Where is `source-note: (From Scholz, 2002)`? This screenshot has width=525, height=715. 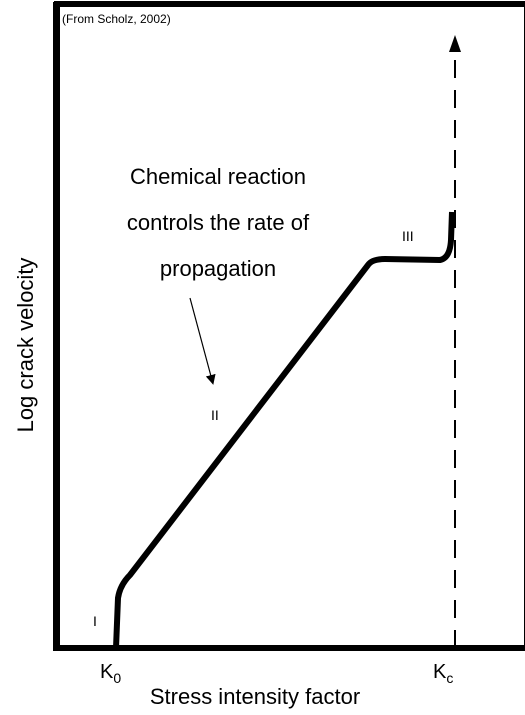 source-note: (From Scholz, 2002) is located at coordinates (116, 19).